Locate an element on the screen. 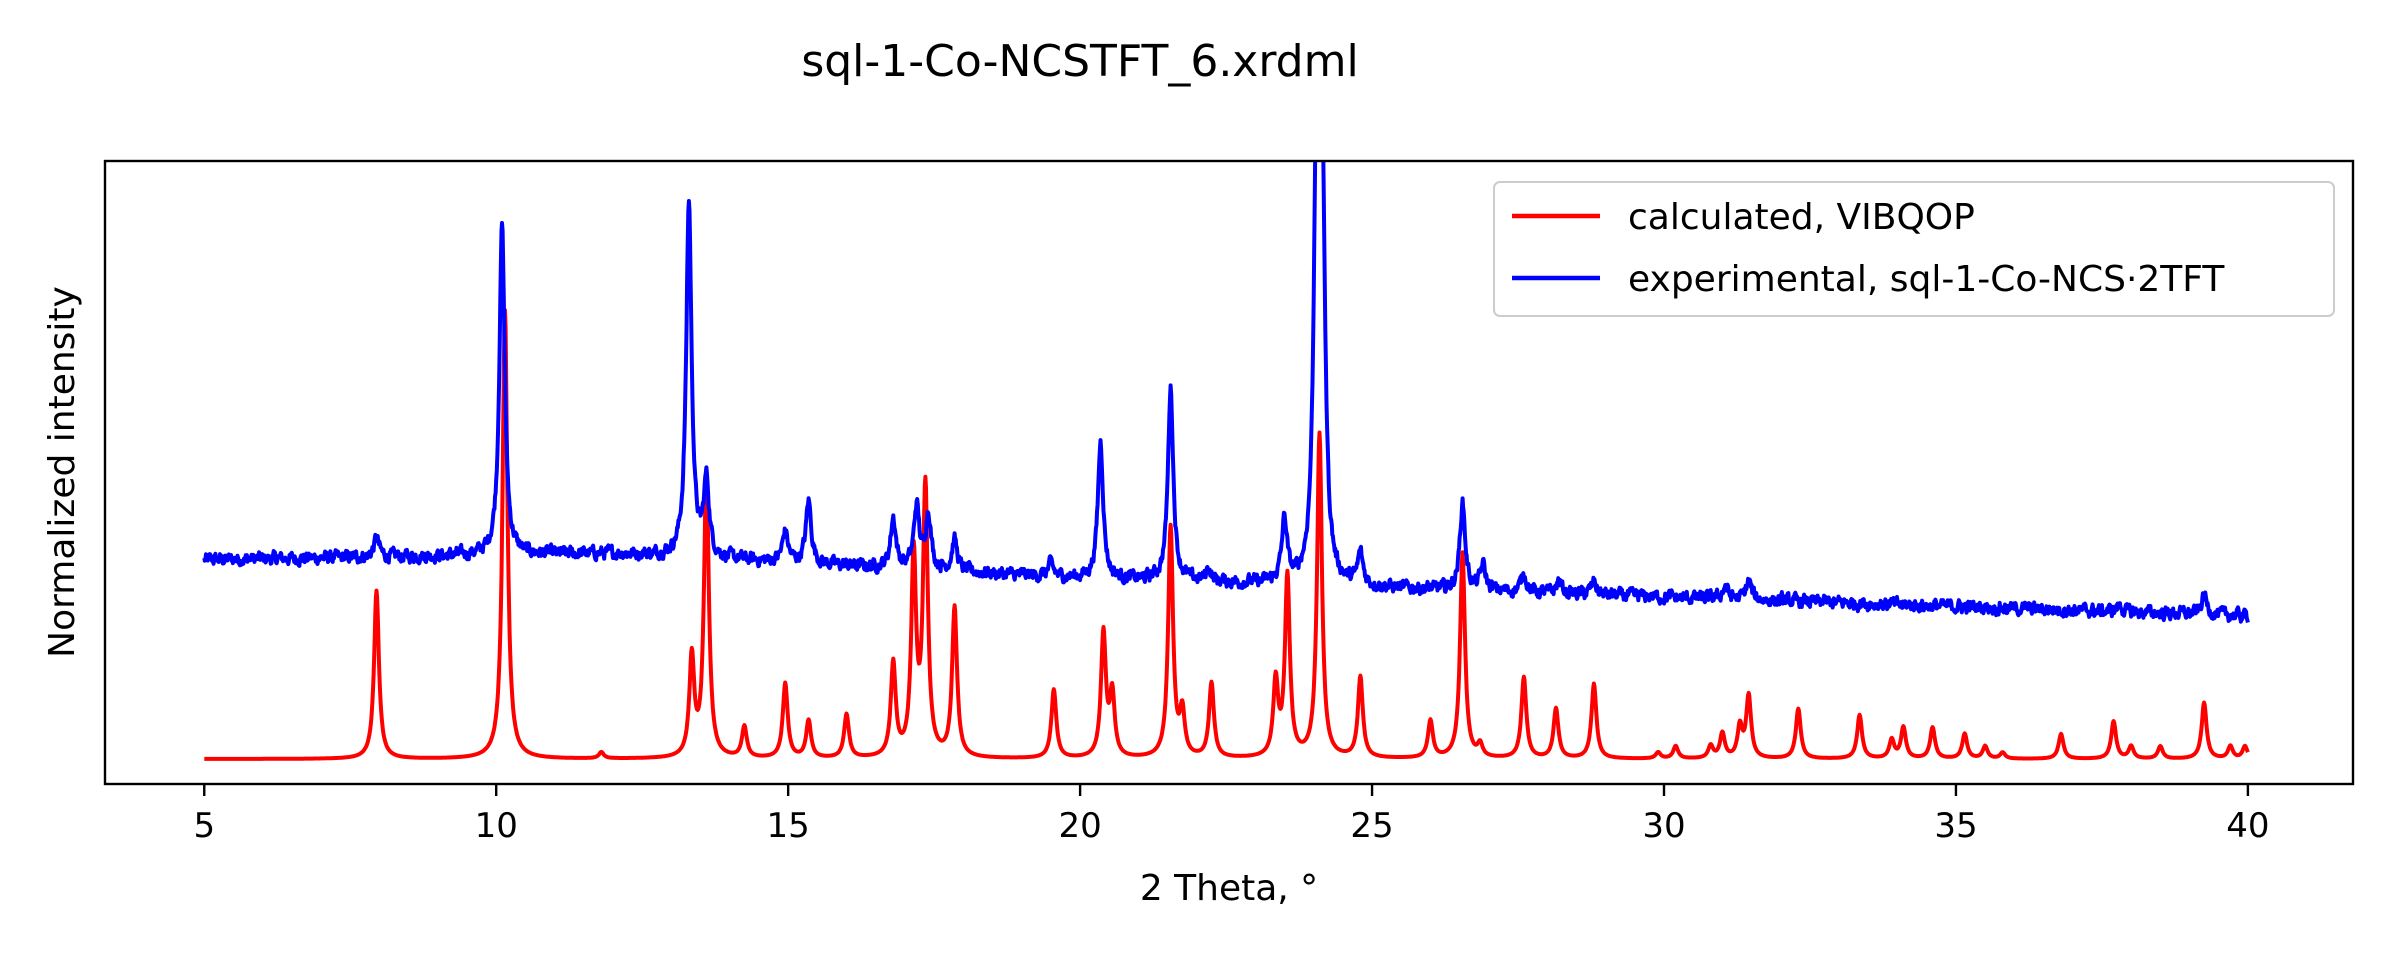 The image size is (2400, 960). legend-label-experimental: experimental, sql-1-Co-NCS·2TFT is located at coordinates (1926, 279).